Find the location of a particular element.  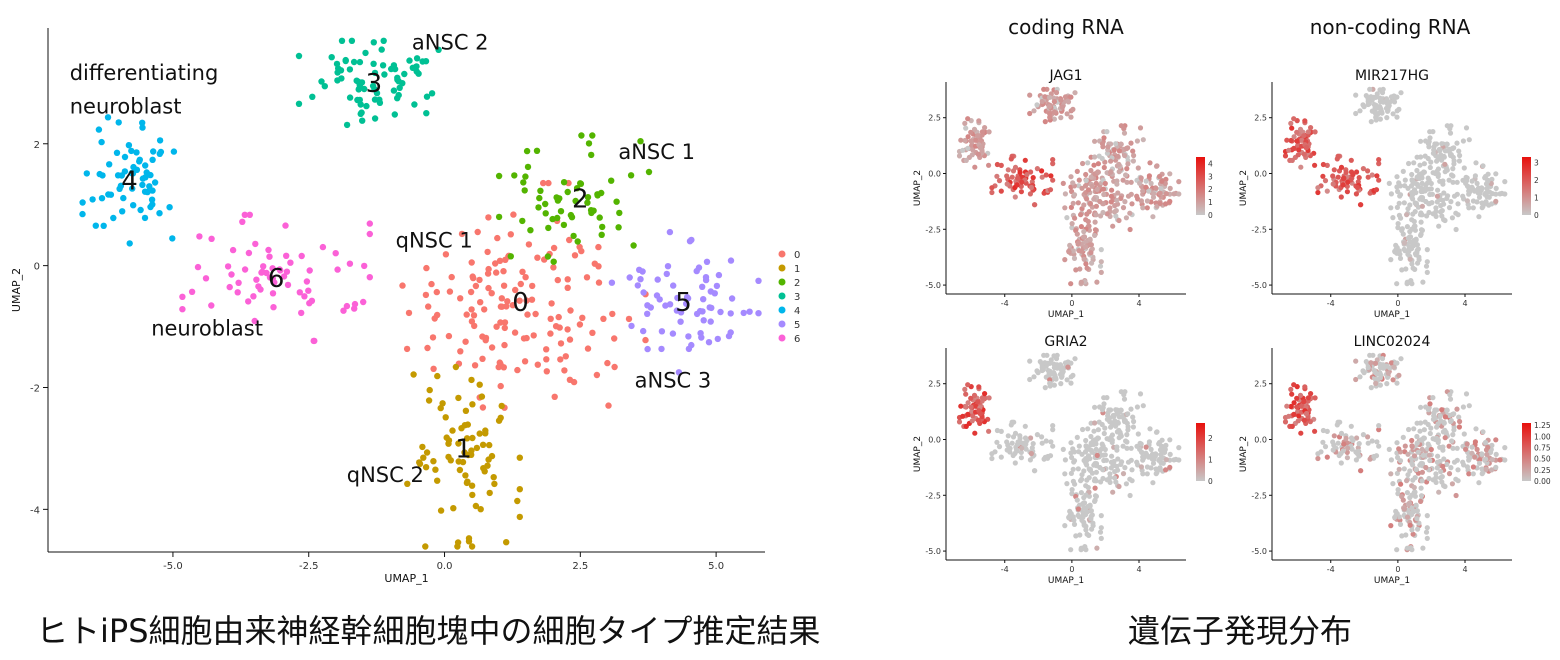

cell-type-annotation: aNSC 2 is located at coordinates (450, 42).